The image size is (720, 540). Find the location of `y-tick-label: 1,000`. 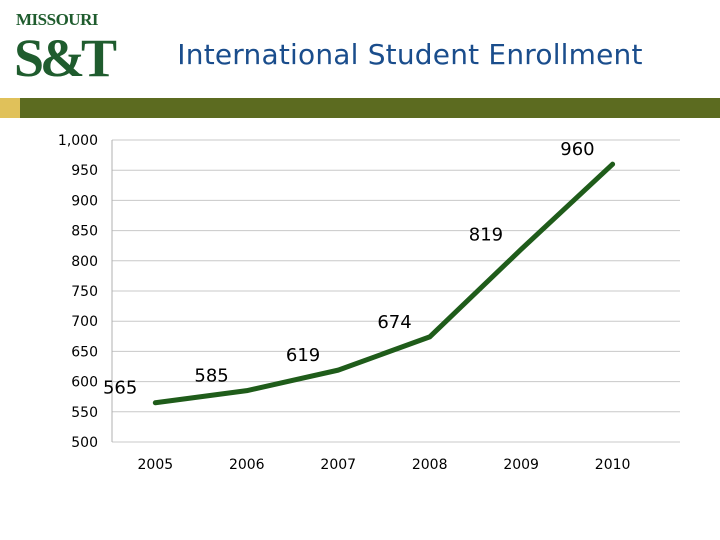

y-tick-label: 1,000 is located at coordinates (78, 141).